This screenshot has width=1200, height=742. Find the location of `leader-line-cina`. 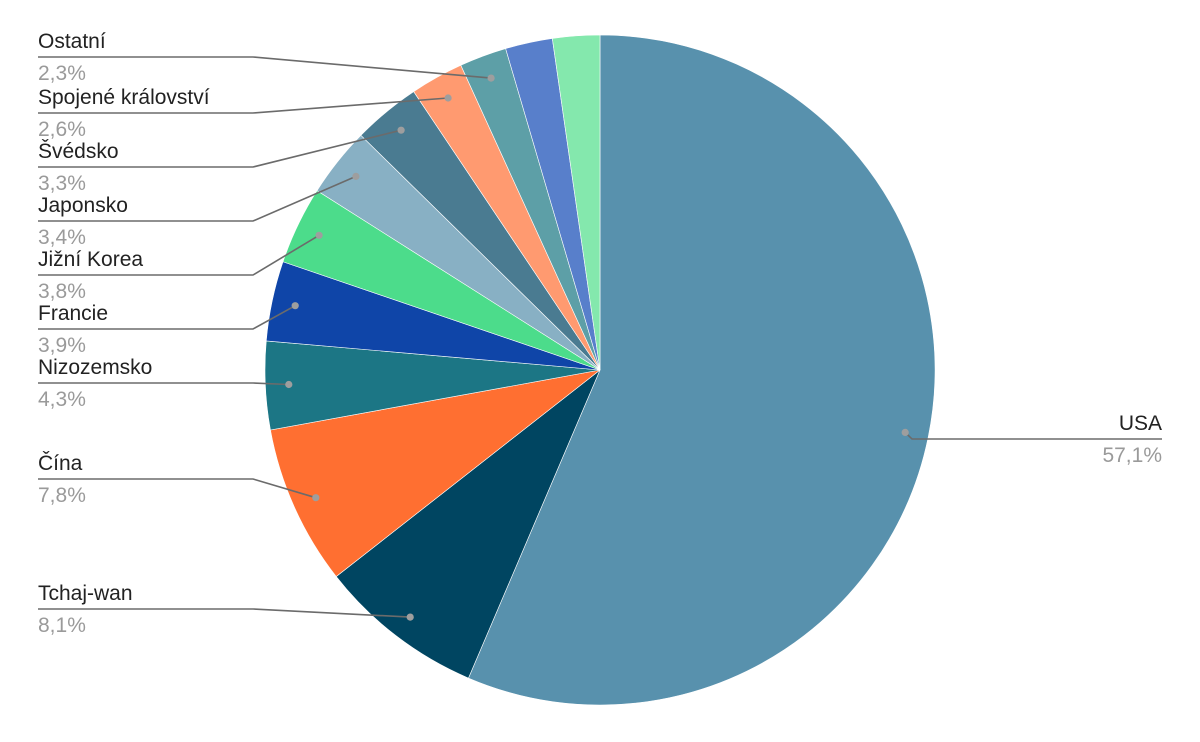

leader-line-cina is located at coordinates (177, 488).